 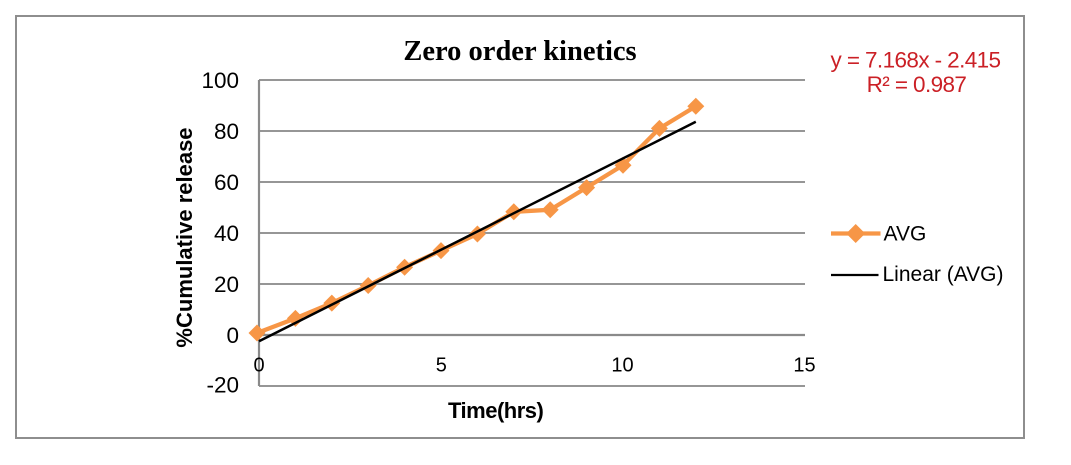 I want to click on svg-text: -20, so click(x=222, y=385).